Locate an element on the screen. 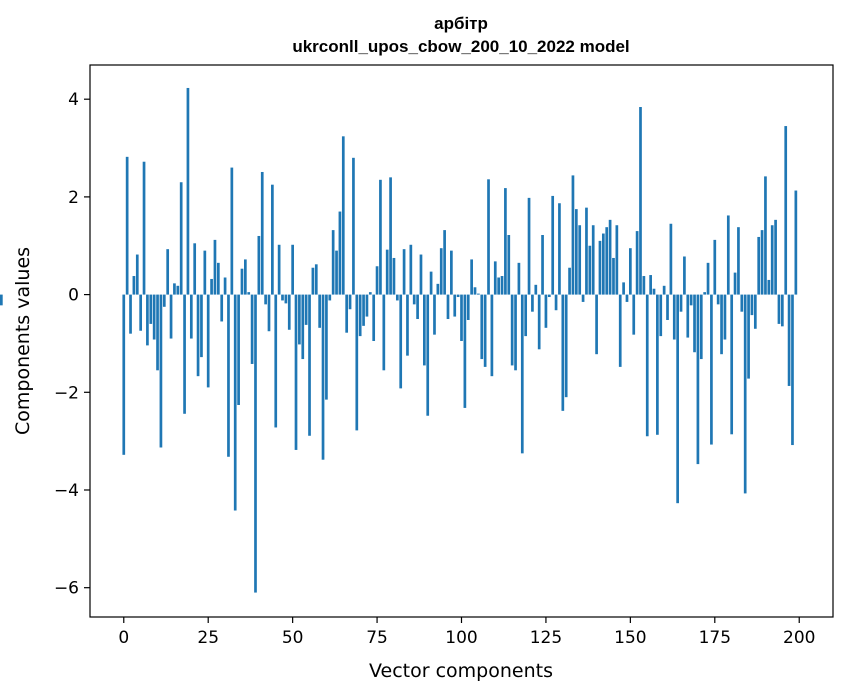  y-axis: −6 −4 −2 0 2 4 is located at coordinates (72, 344).